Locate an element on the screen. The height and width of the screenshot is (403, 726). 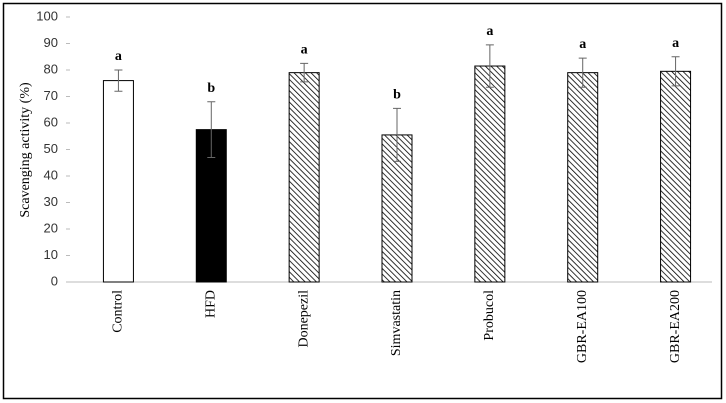
x-tick-label: Probucol is located at coordinates (489, 315).